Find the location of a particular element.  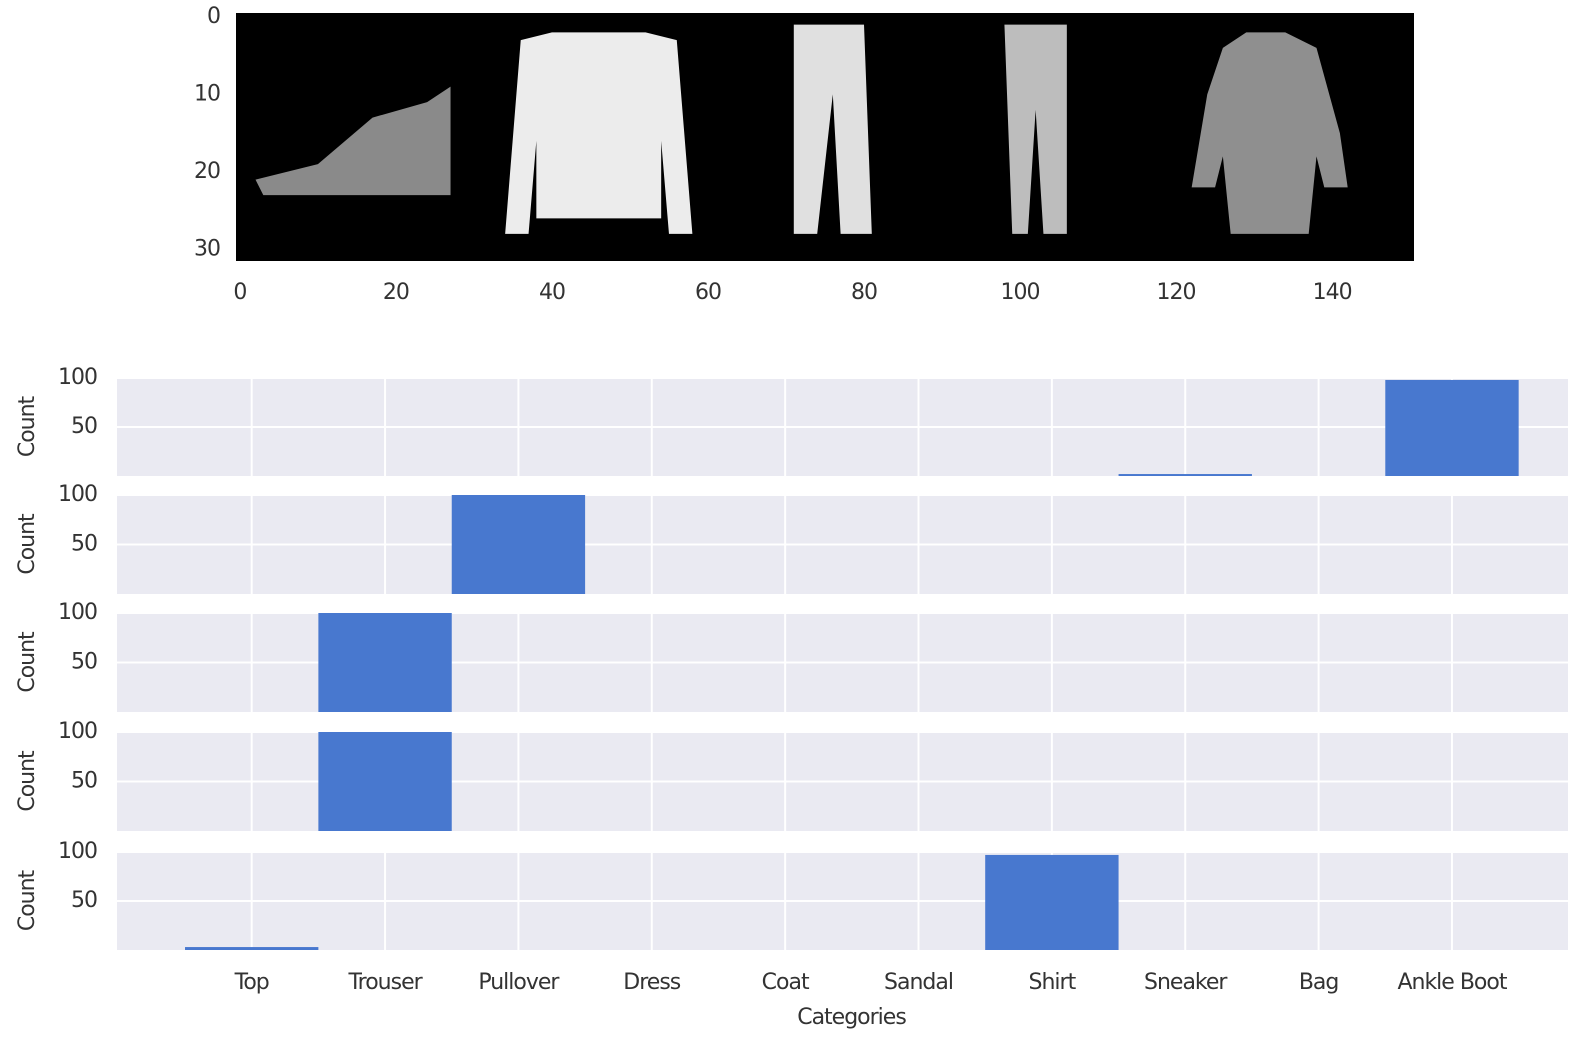

x-tick-label: 100 is located at coordinates (1020, 292).